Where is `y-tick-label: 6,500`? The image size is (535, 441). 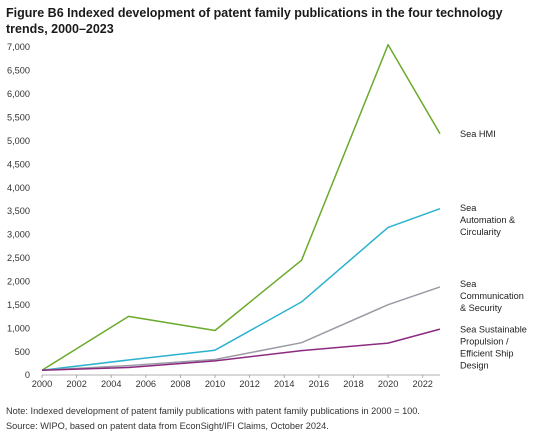 y-tick-label: 6,500 is located at coordinates (18, 71).